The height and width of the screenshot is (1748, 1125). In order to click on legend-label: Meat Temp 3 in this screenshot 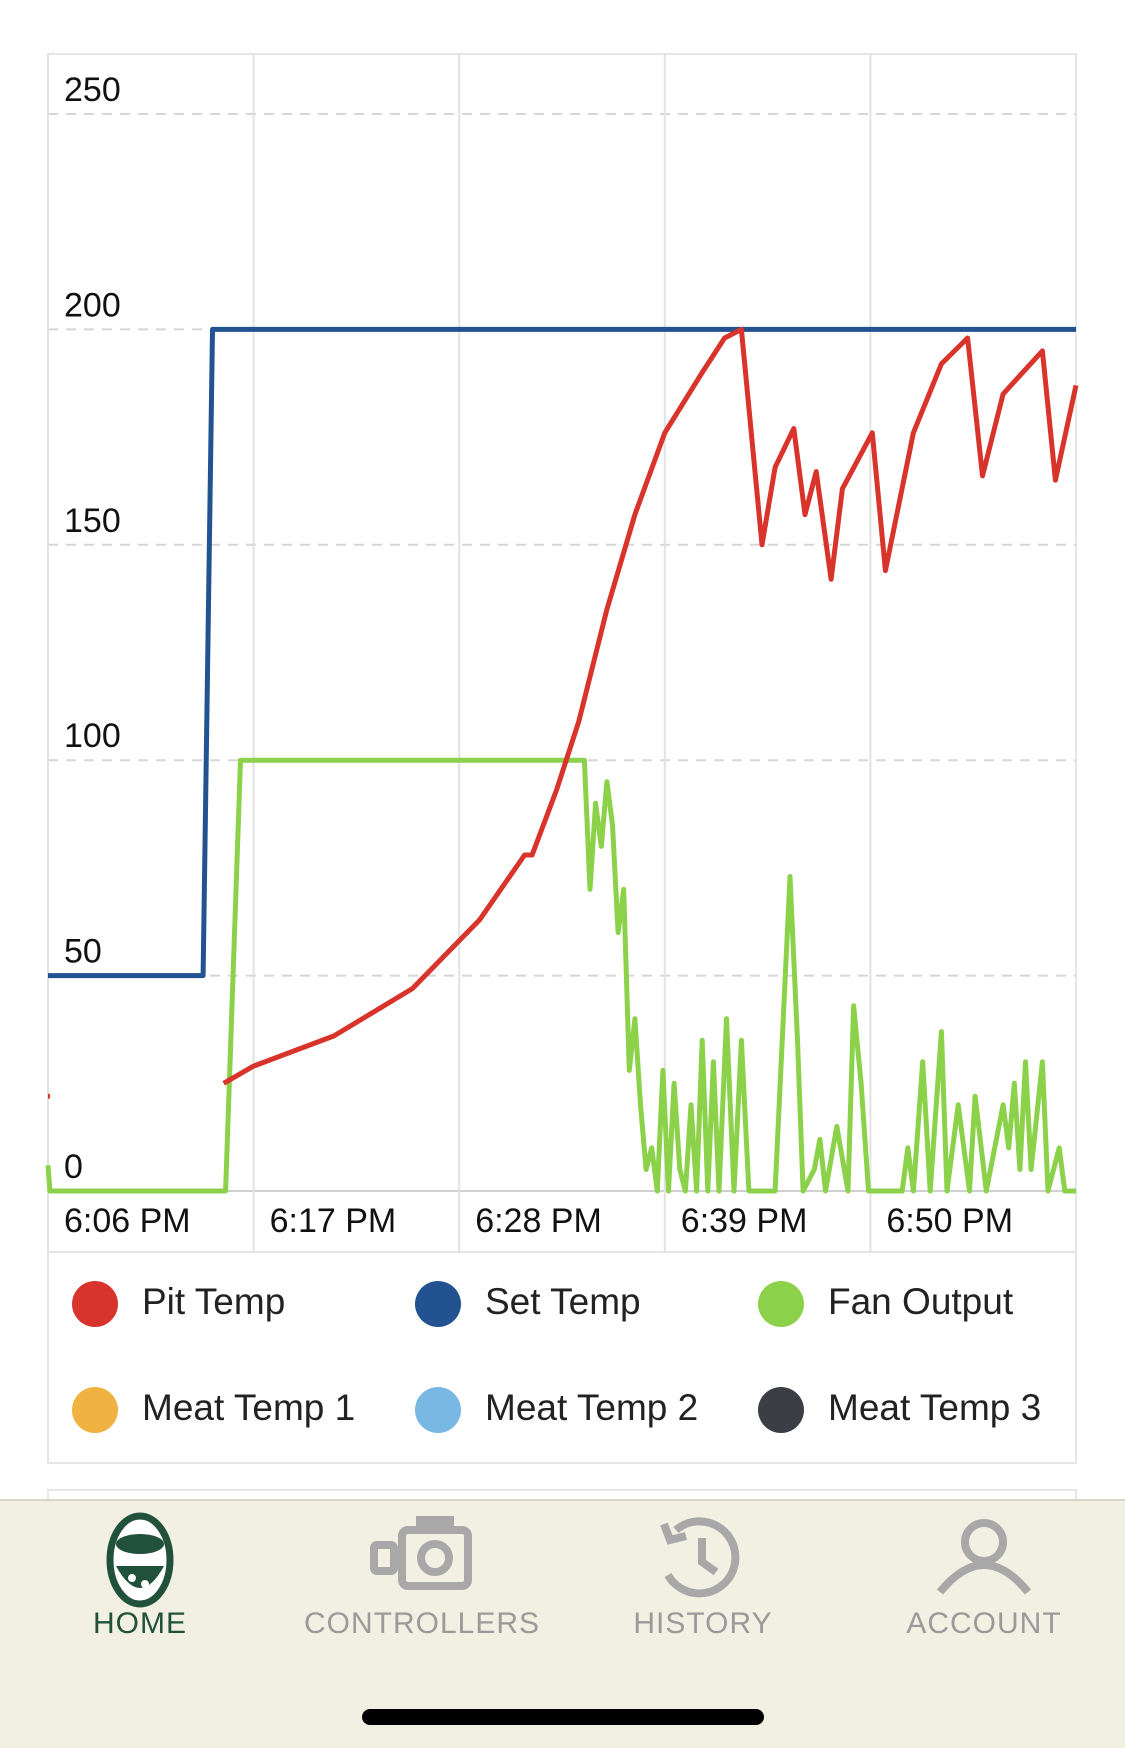, I will do `click(934, 1407)`.